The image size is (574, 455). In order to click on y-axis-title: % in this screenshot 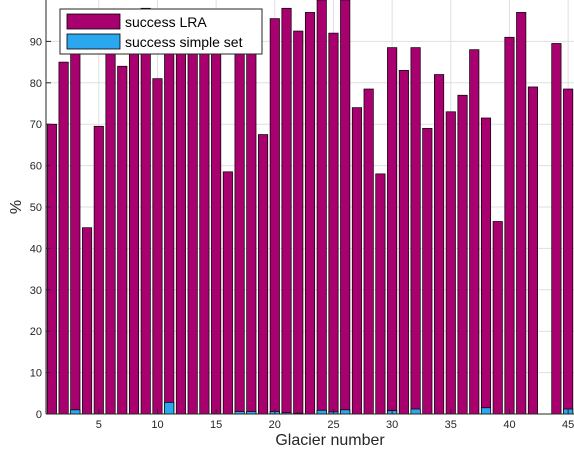, I will do `click(16, 207)`.